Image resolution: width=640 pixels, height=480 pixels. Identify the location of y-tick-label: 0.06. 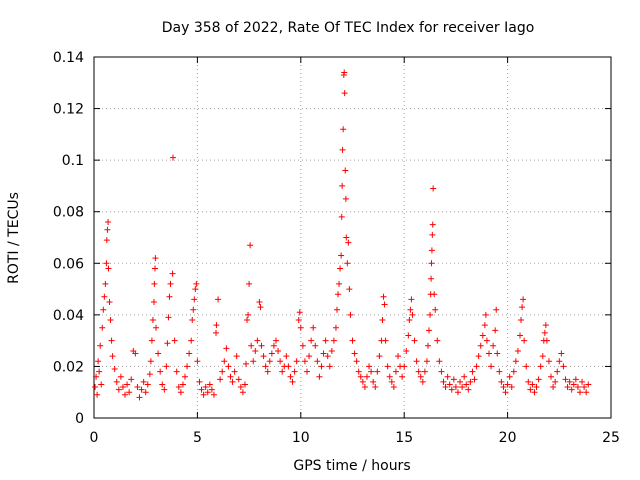
(68, 264).